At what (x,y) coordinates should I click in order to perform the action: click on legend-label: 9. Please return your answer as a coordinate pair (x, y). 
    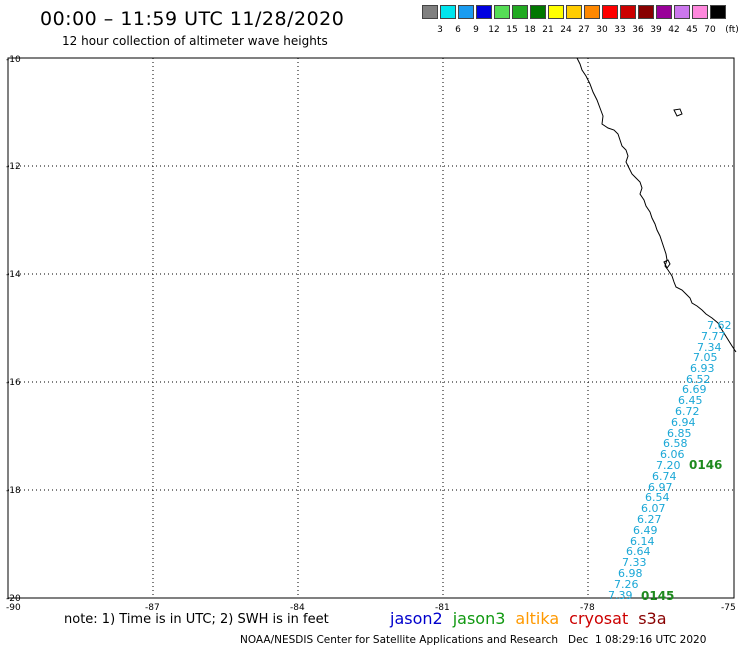
    Looking at the image, I should click on (476, 30).